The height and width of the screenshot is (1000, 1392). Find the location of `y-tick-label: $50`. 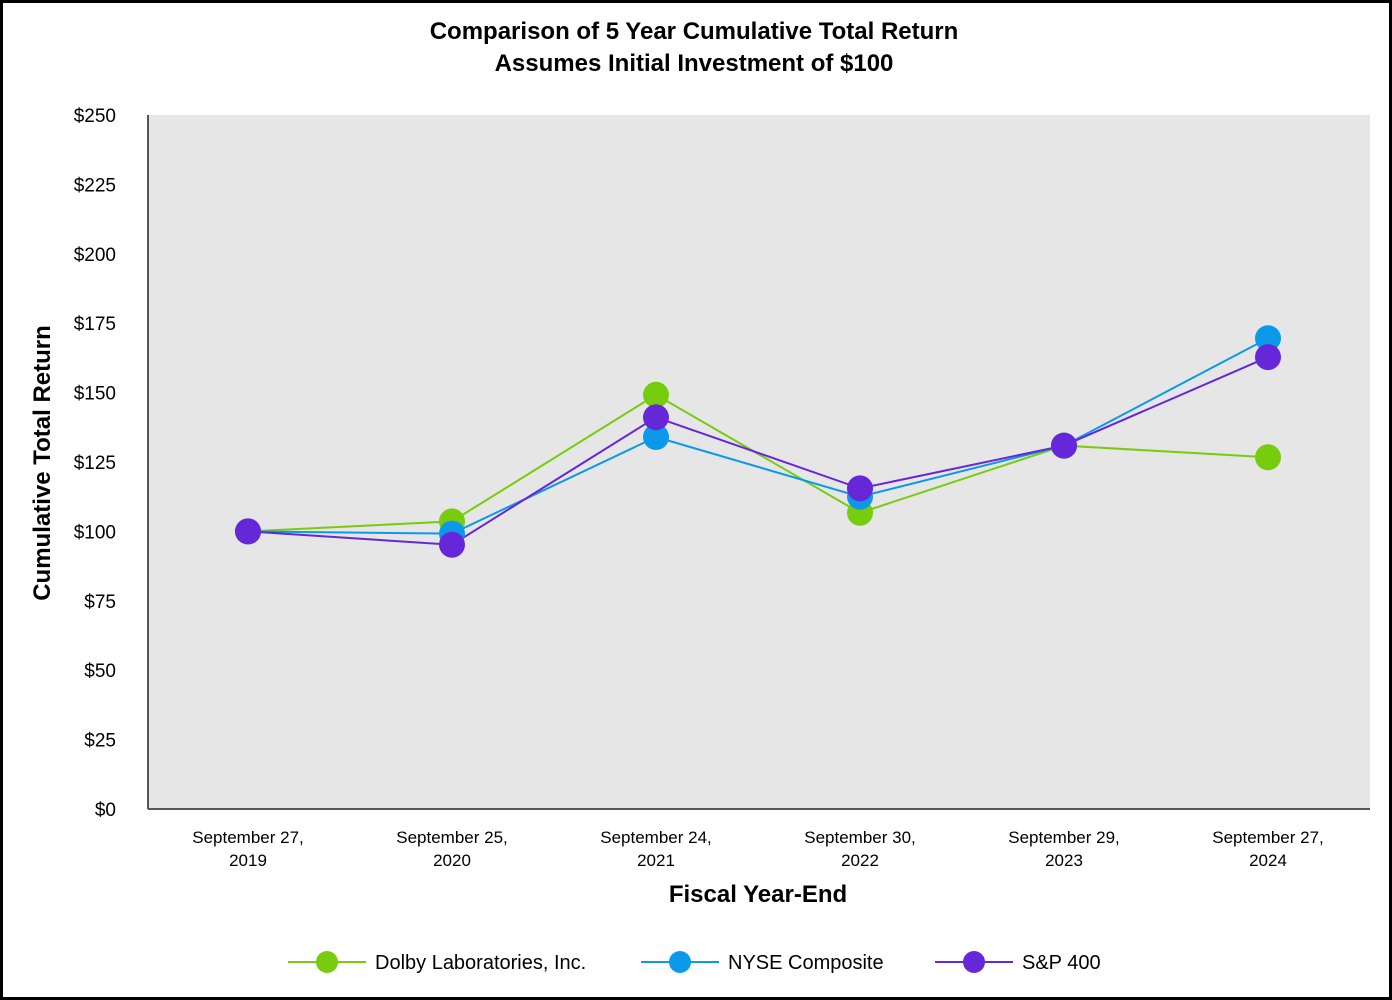

y-tick-label: $50 is located at coordinates (100, 671).